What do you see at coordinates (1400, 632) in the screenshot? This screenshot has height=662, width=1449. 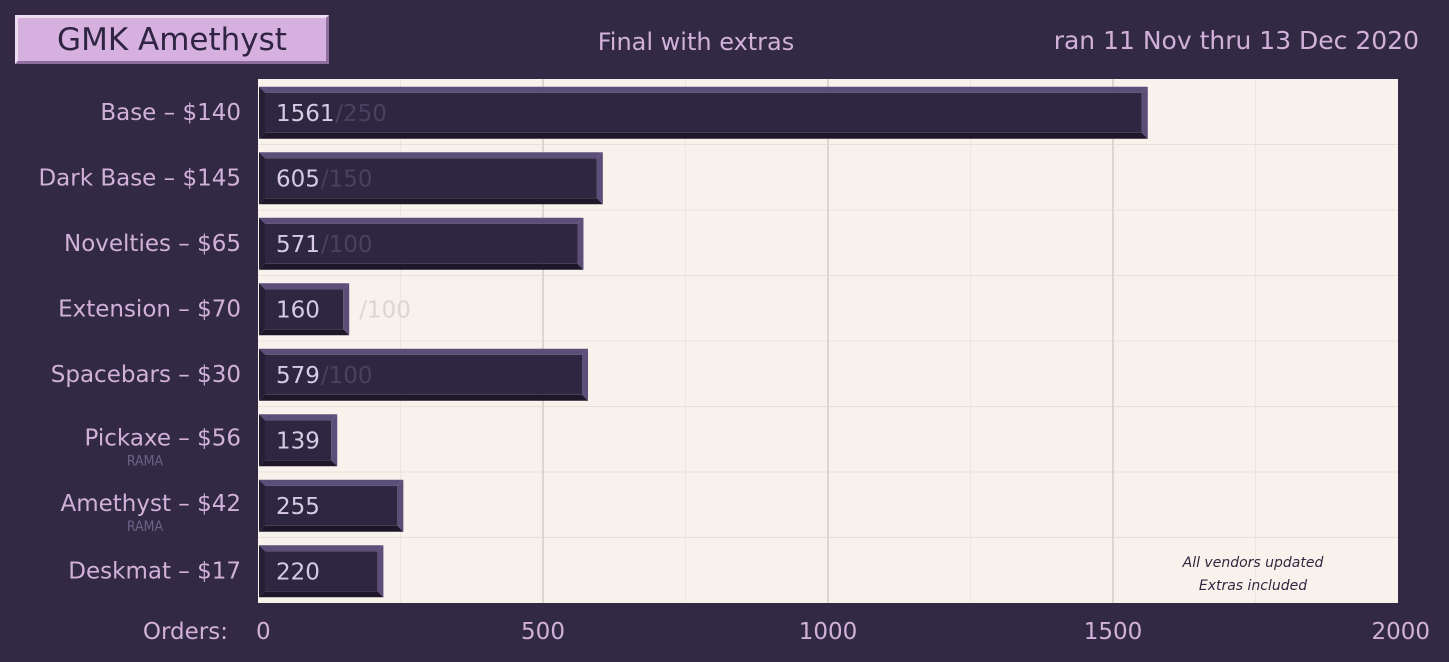 I see `x-tick-label: 2000` at bounding box center [1400, 632].